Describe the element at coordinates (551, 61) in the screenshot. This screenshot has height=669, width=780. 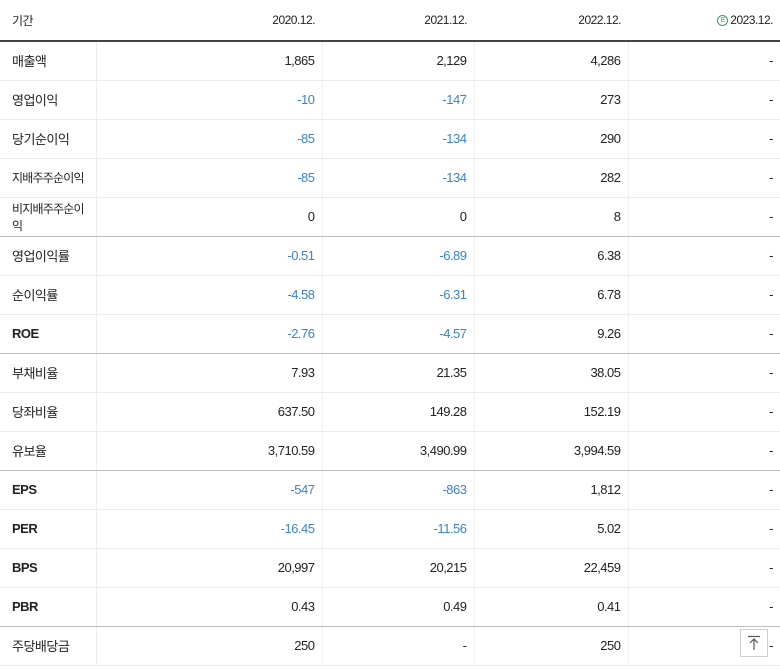
I see `table-cell: 4,286` at that location.